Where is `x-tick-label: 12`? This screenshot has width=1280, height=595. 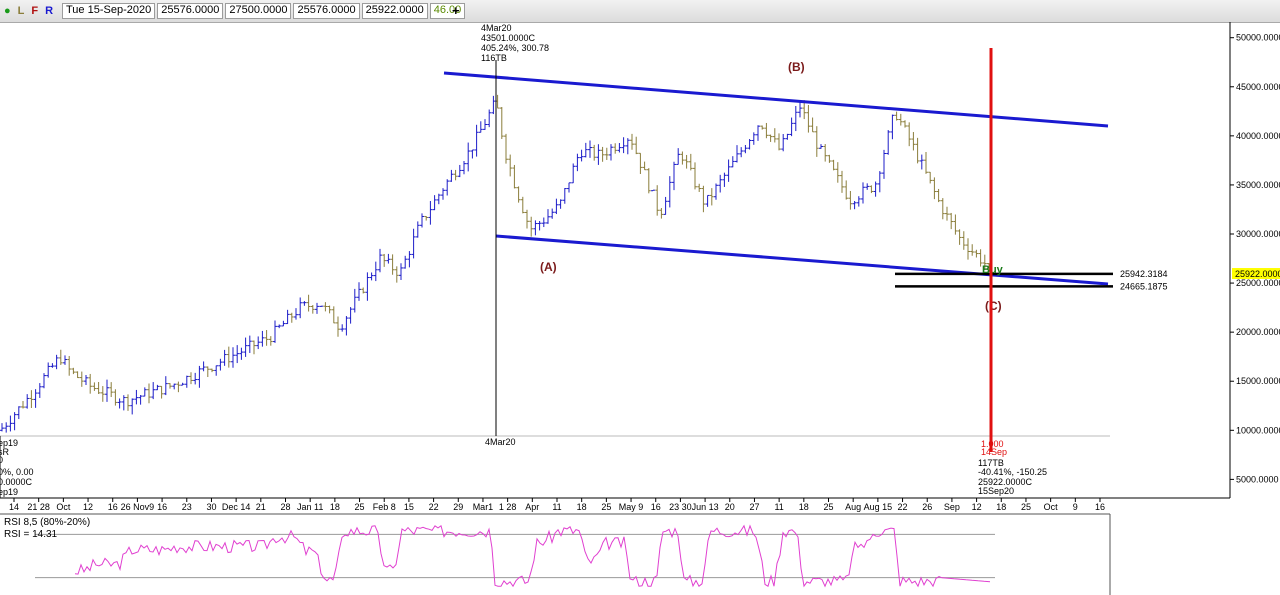
x-tick-label: 12 is located at coordinates (977, 507).